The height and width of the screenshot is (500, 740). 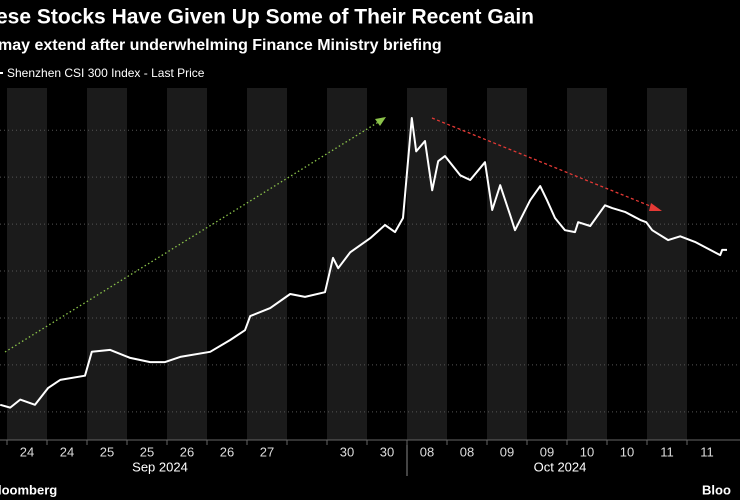 I want to click on x-tick-label: 27, so click(x=267, y=451).